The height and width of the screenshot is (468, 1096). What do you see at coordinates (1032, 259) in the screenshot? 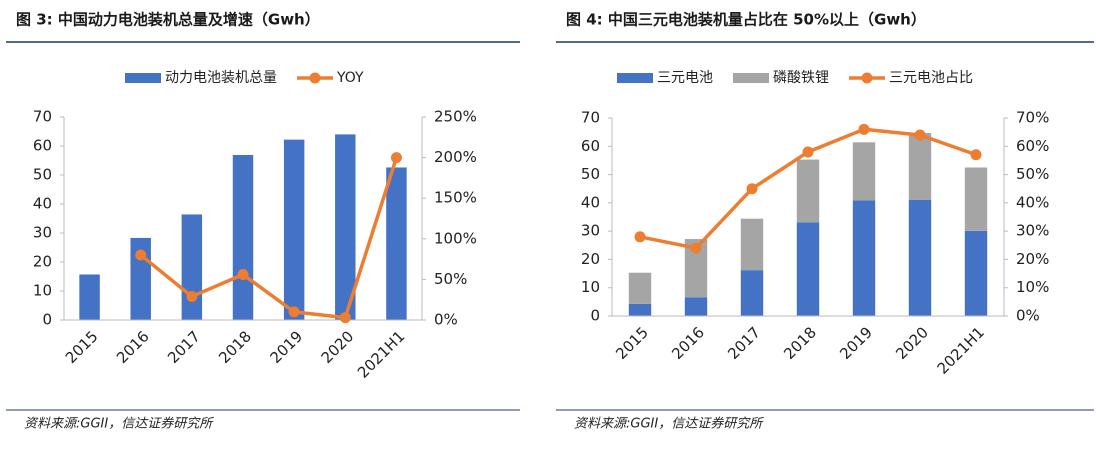
I see `y2-tick-label: 20%` at bounding box center [1032, 259].